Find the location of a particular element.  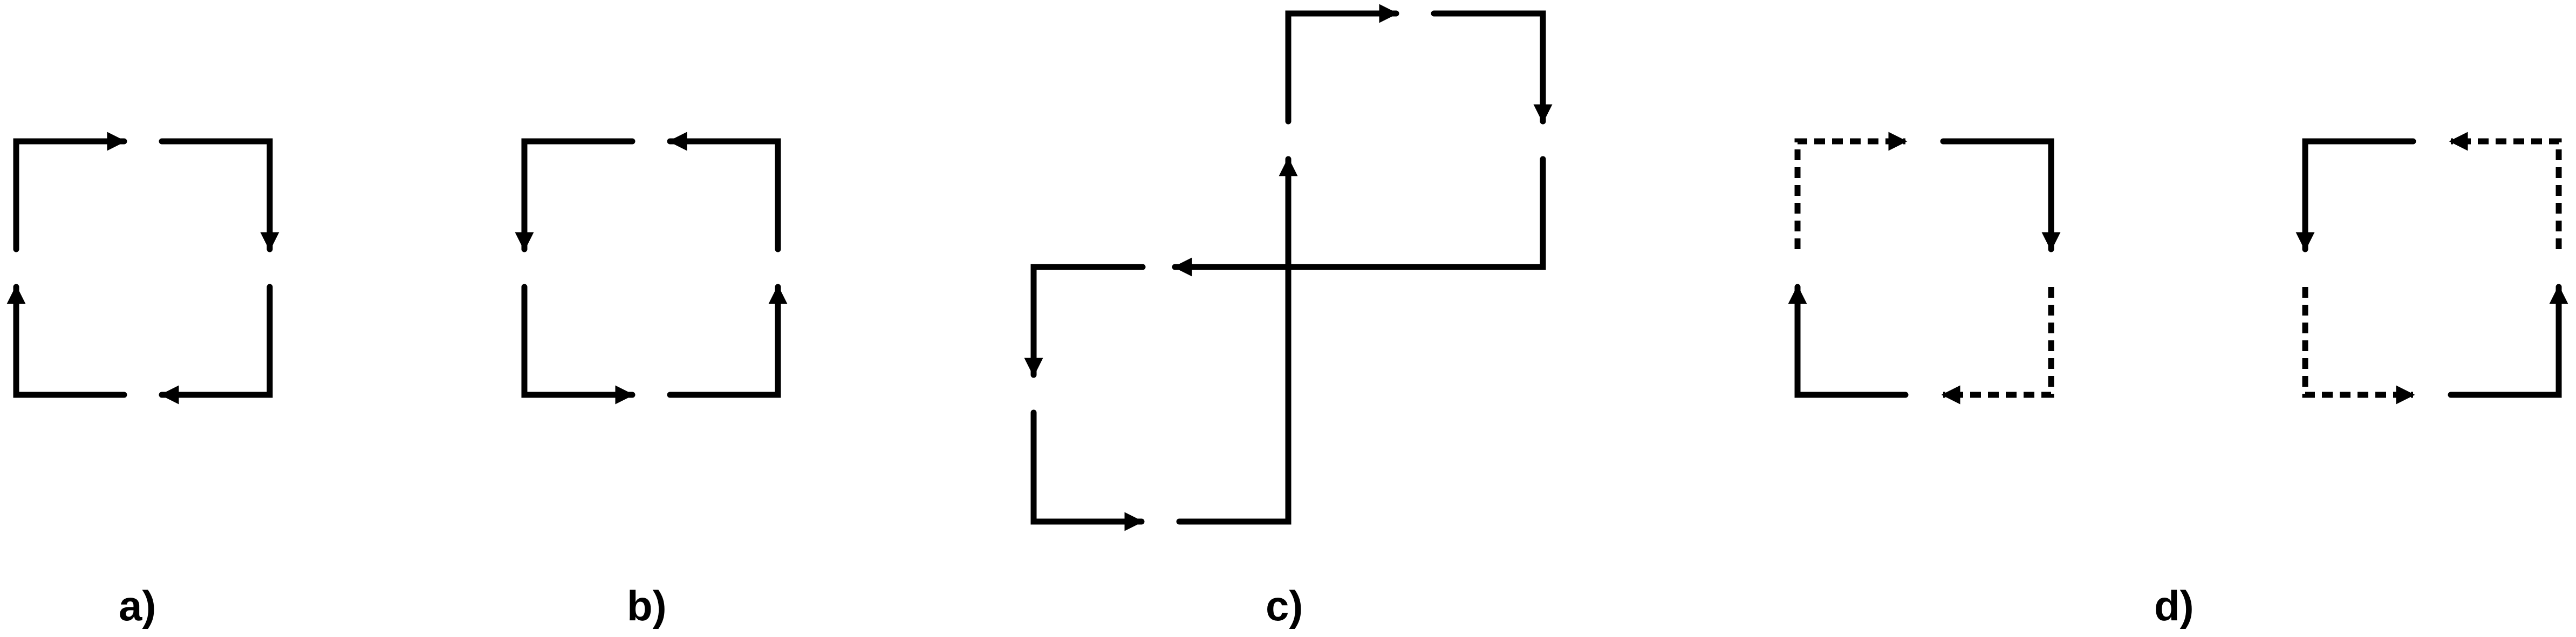

panel-a-bottom-left-arrow is located at coordinates (66, 341).